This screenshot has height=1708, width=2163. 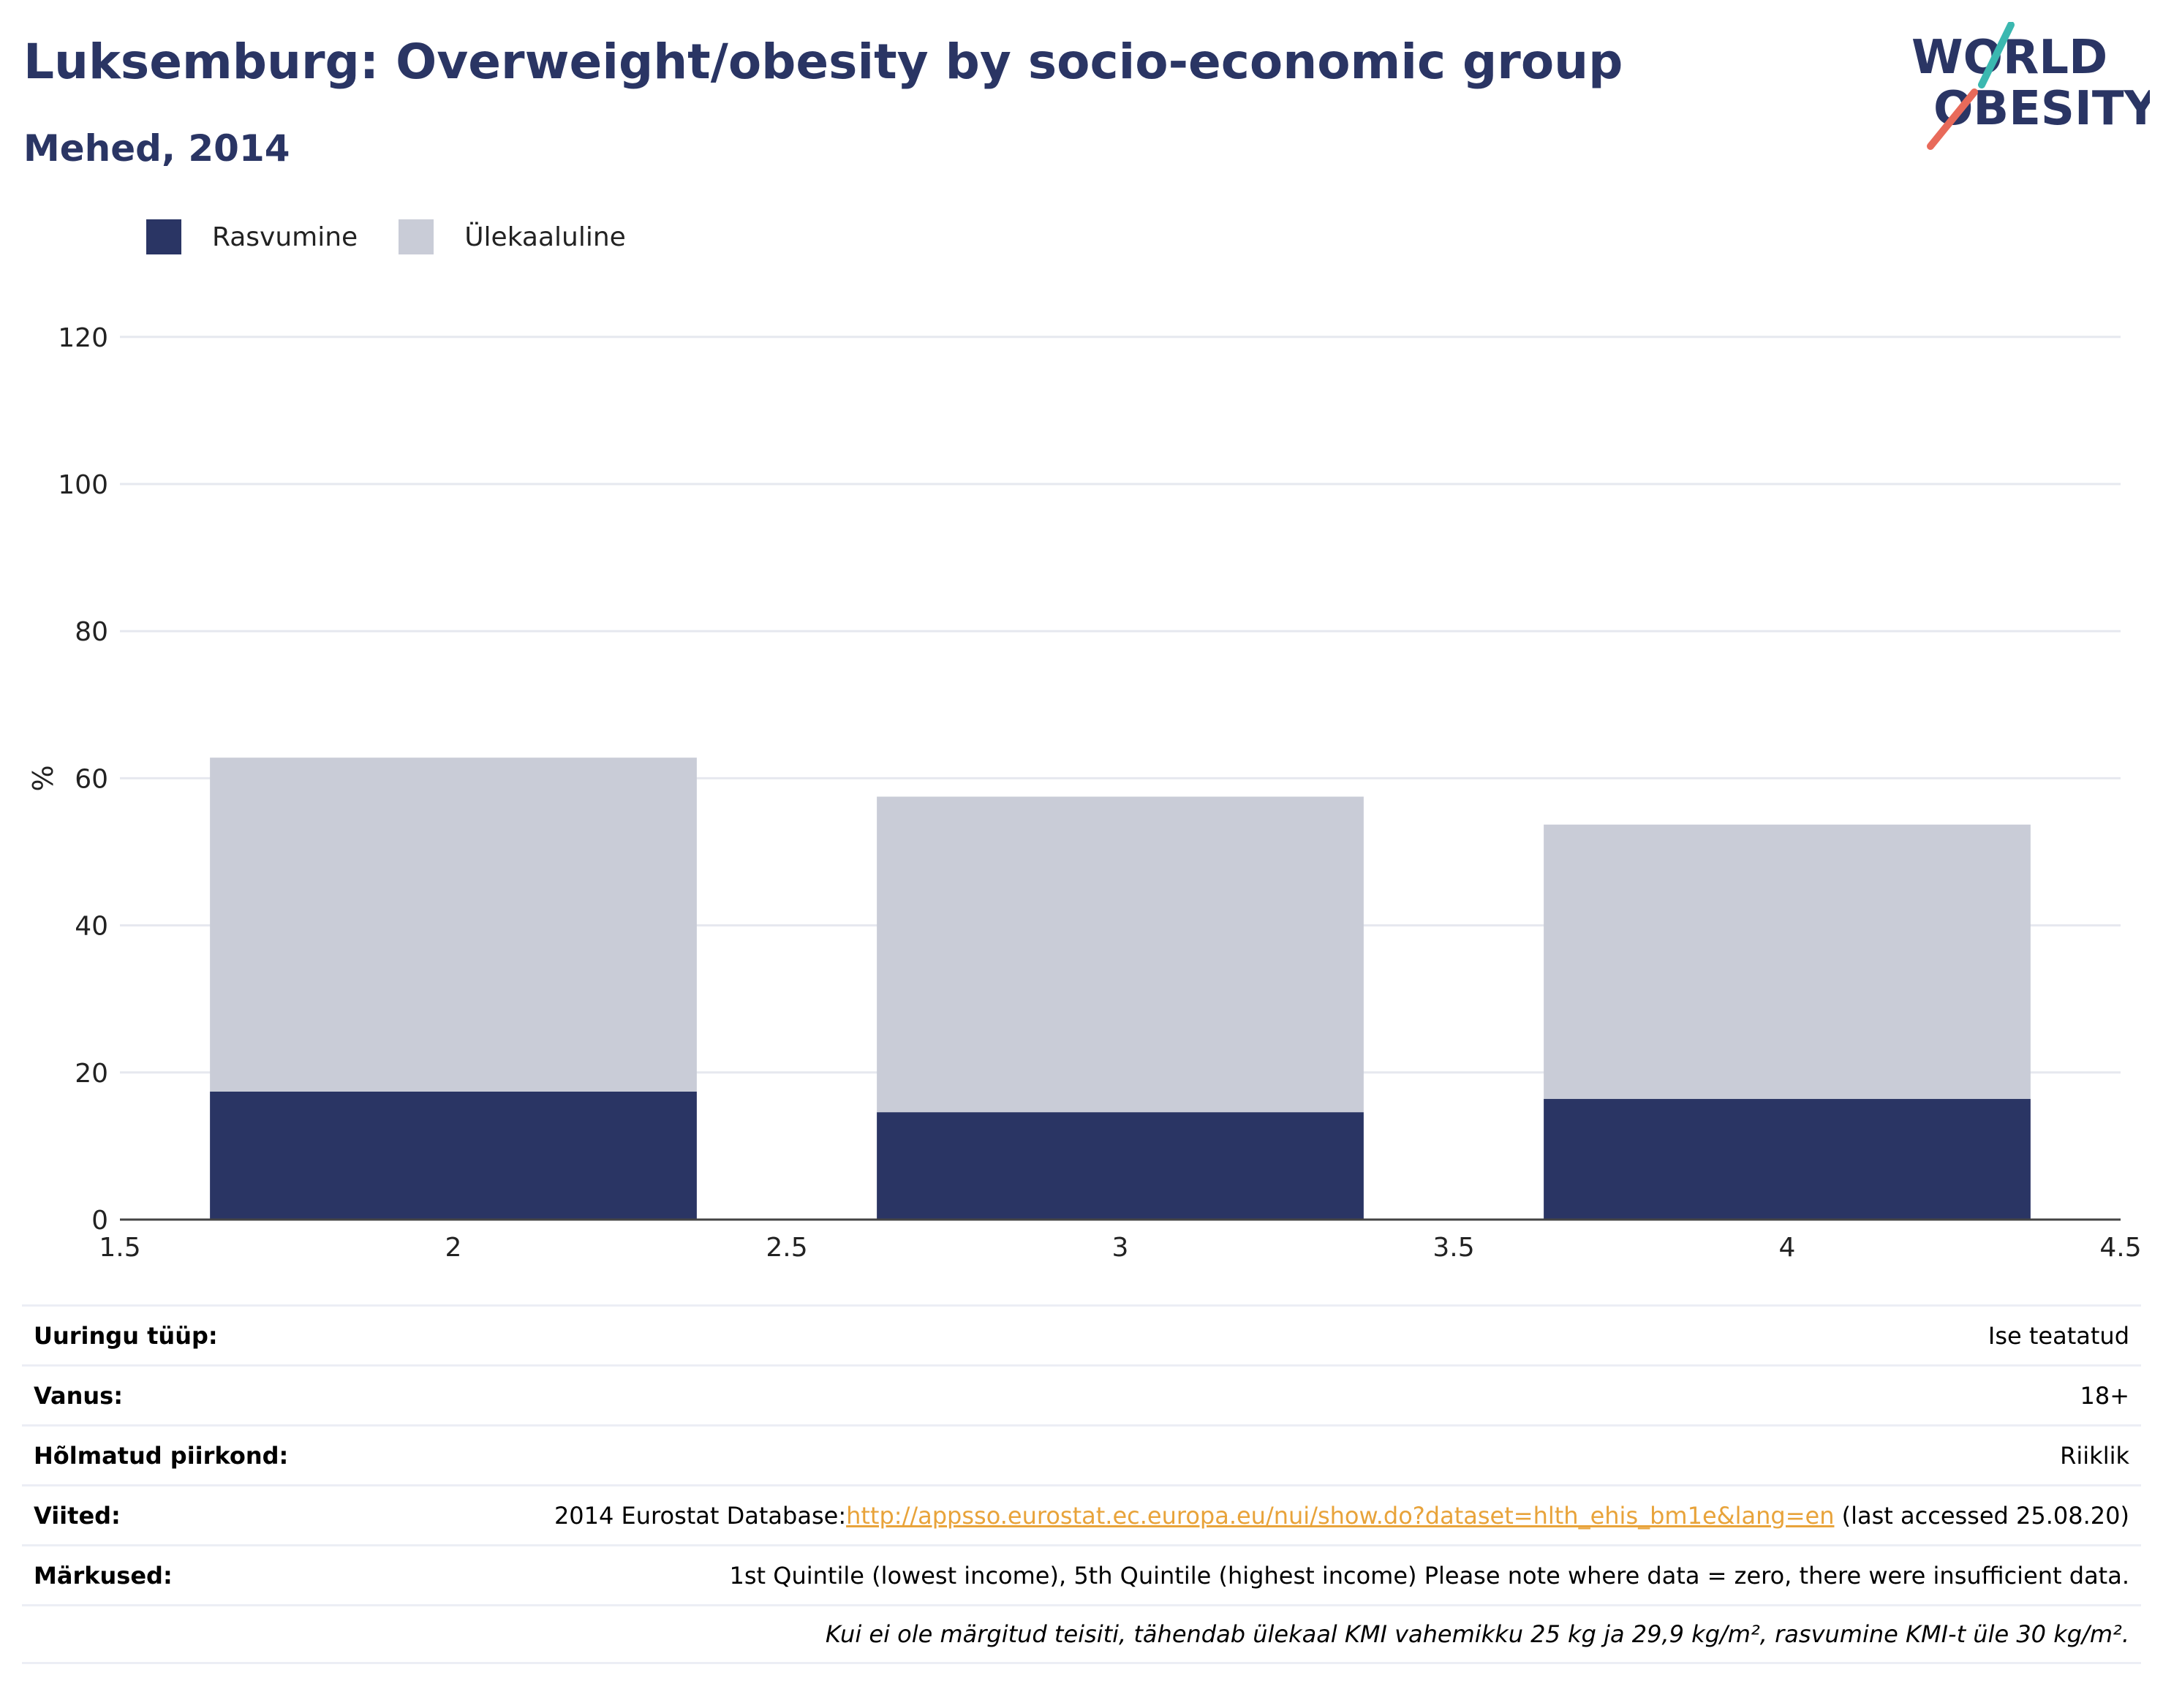 I want to click on info-row-survey-type: Uuringu tüüp: Ise teatatud, so click(x=1081, y=1334).